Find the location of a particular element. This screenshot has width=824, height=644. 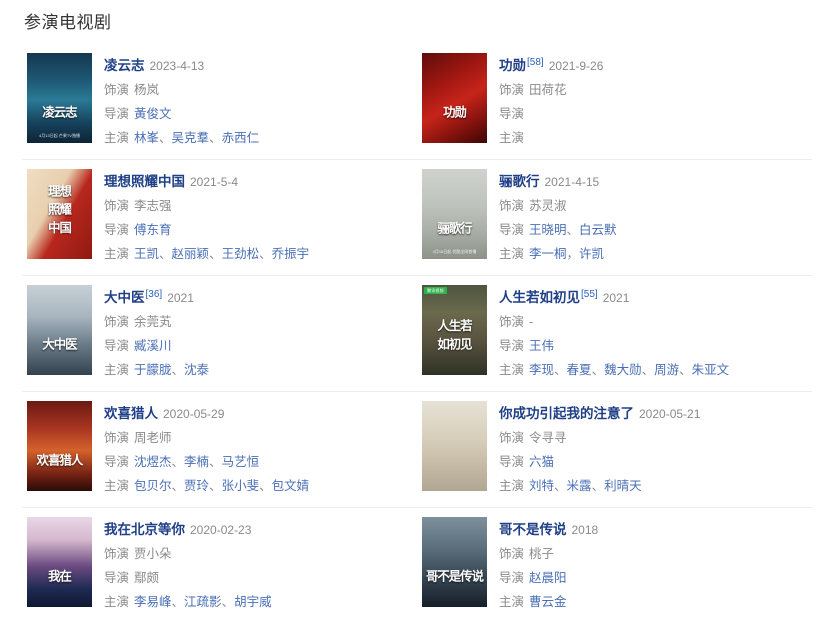

tv-show-title-link: 哥不是传说 is located at coordinates (533, 529).